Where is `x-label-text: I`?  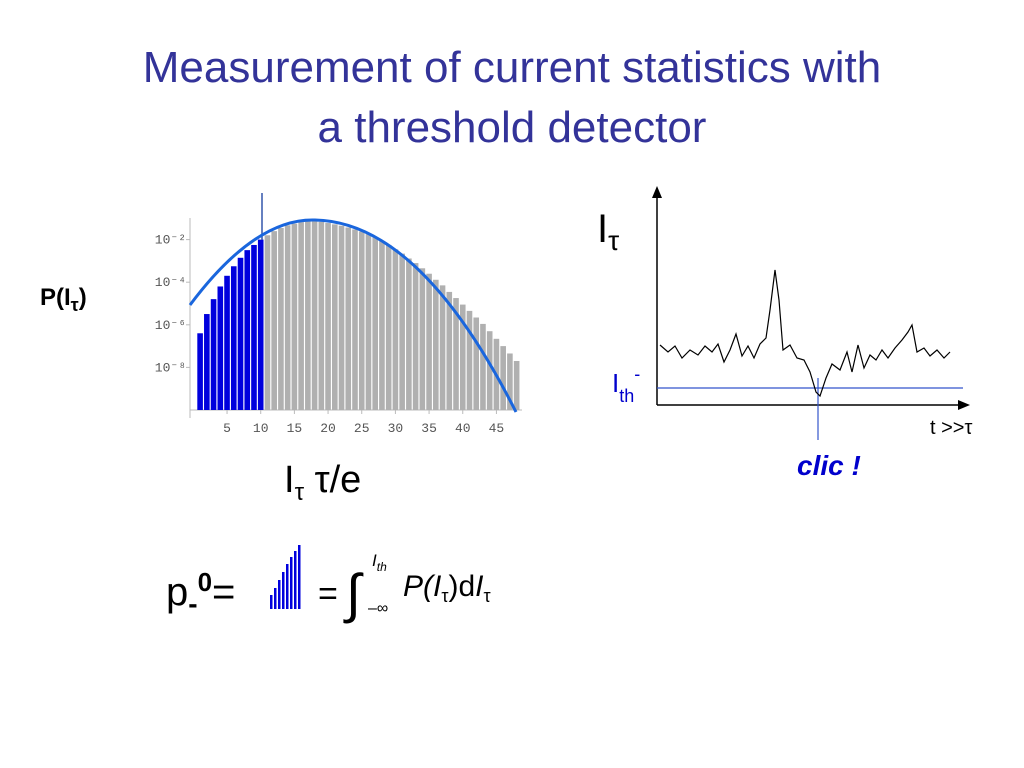
x-label-text: I is located at coordinates (289, 480).